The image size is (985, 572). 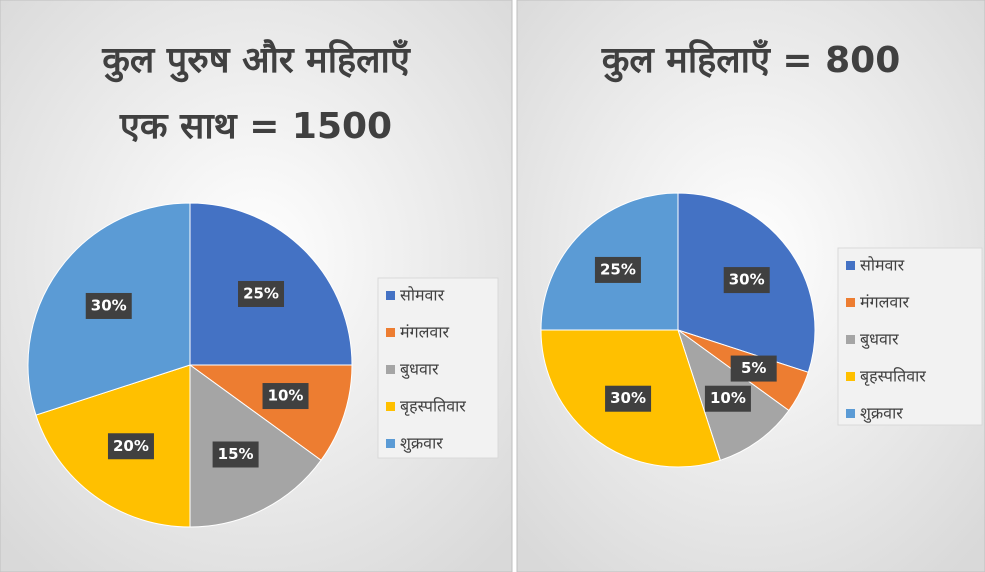 What do you see at coordinates (751, 61) in the screenshot?
I see `chart-title: कुल महिलाएँ = 800` at bounding box center [751, 61].